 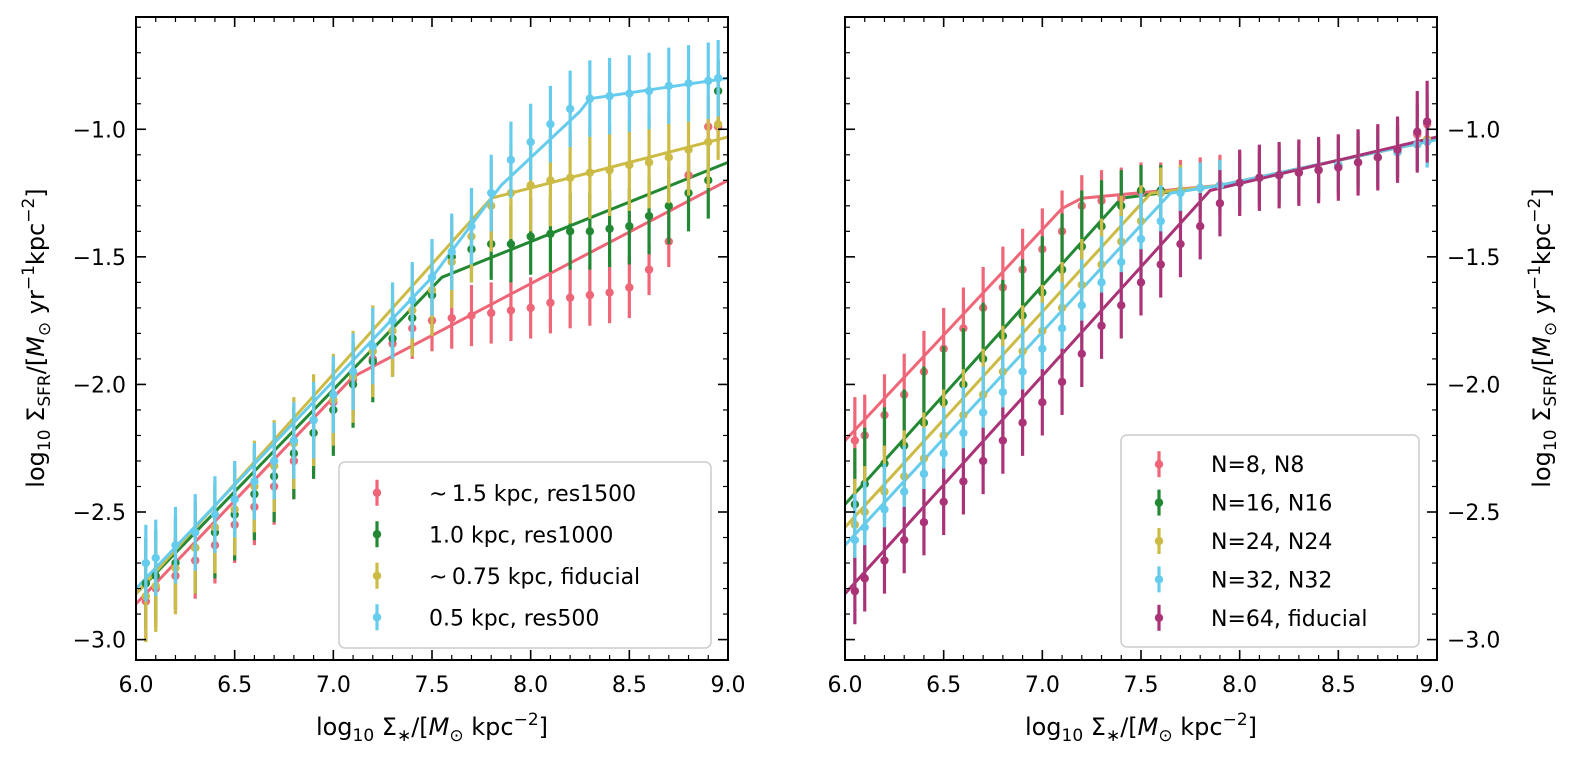 I want to click on y-tick-label: −3.0, so click(x=99, y=641).